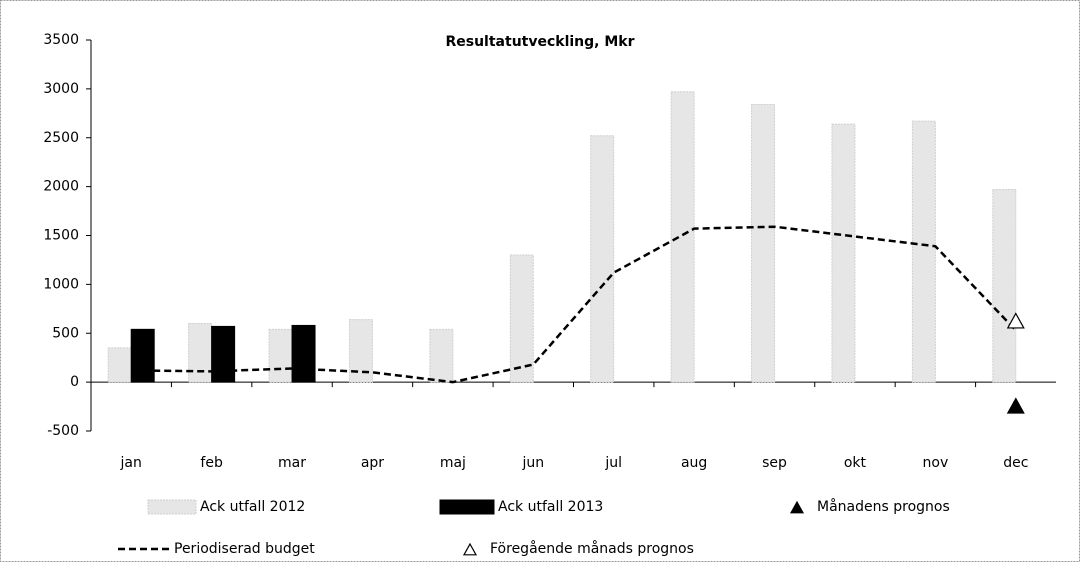 Image resolution: width=1080 pixels, height=562 pixels. I want to click on y-tick-label: 2000, so click(61, 187).